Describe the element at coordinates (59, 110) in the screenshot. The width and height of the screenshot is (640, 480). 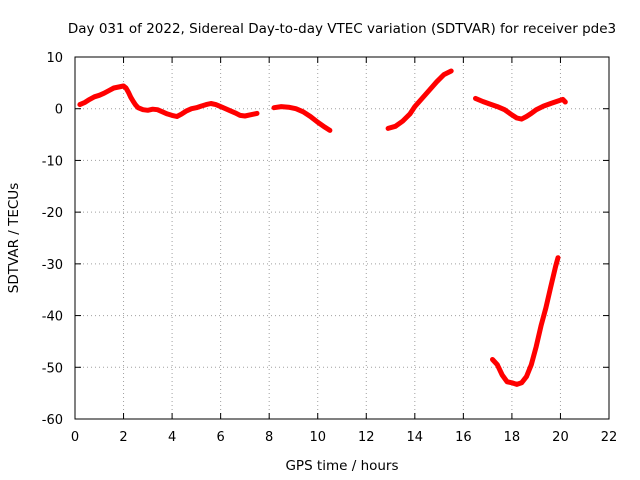
I see `y-tick-label: 0` at that location.